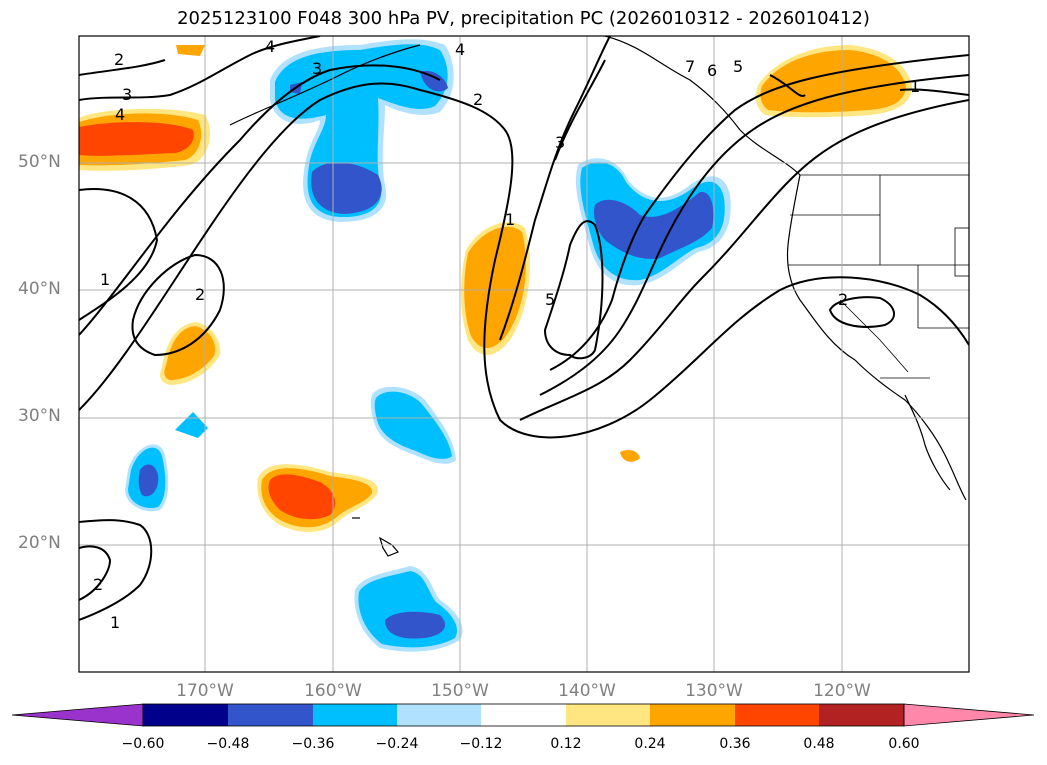 This screenshot has width=1047, height=765. What do you see at coordinates (587, 691) in the screenshot?
I see `lon-label-140w: 140°W` at bounding box center [587, 691].